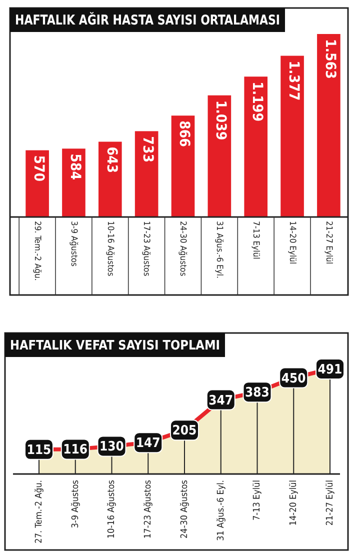 The height and width of the screenshot is (557, 351). I want to click on data-label: 491, so click(330, 370).